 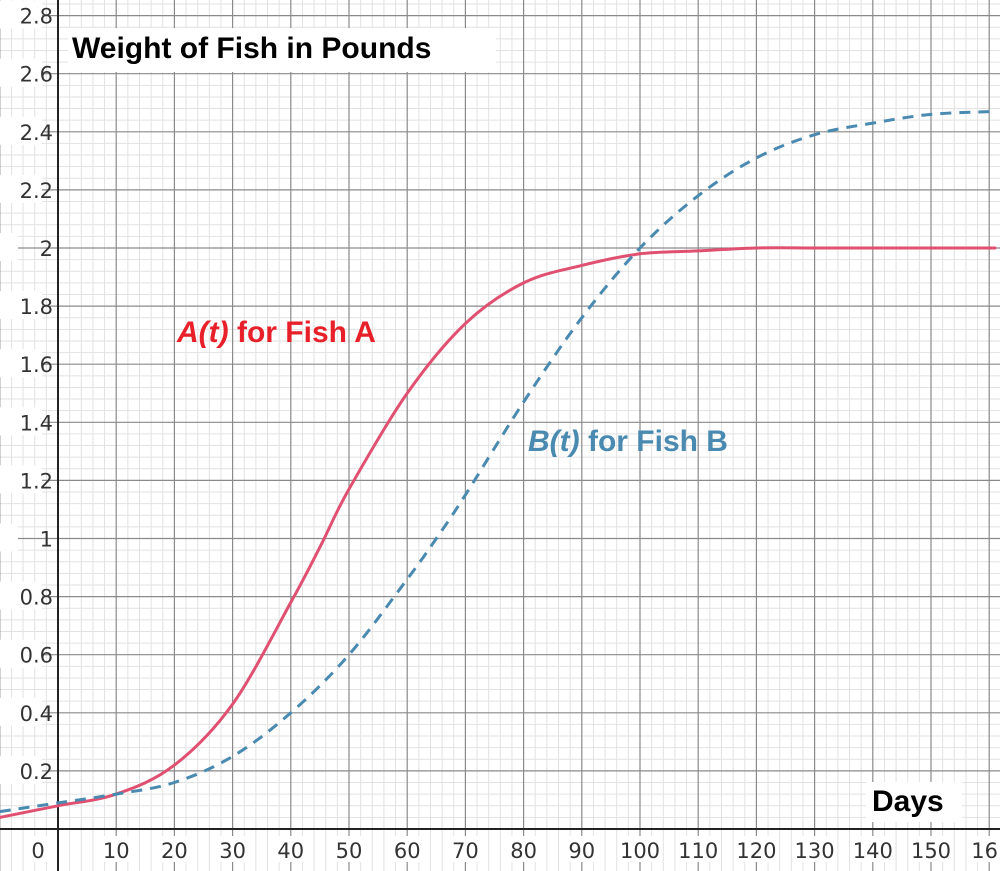 What do you see at coordinates (302, 332) in the screenshot?
I see `series-a-text: for Fish A` at bounding box center [302, 332].